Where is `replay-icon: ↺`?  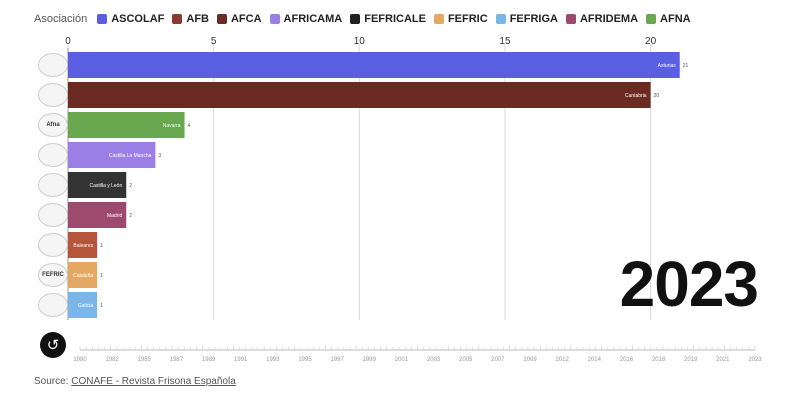
replay-icon: ↺ is located at coordinates (53, 345).